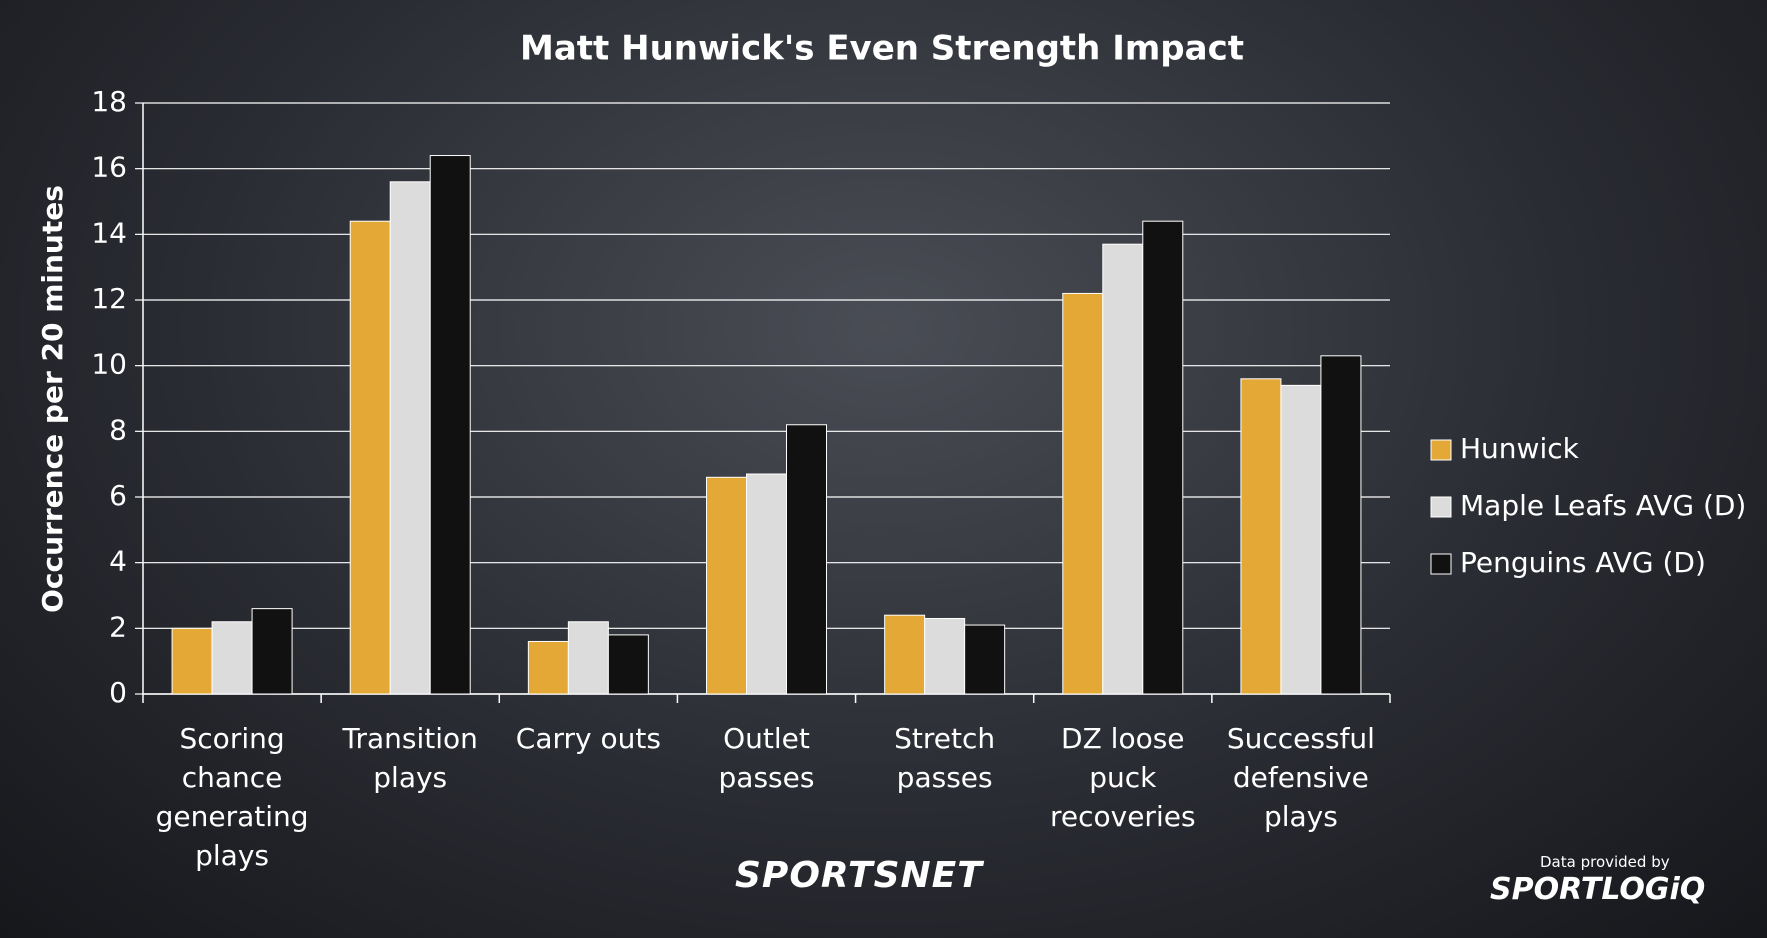 Image resolution: width=1767 pixels, height=938 pixels. What do you see at coordinates (118, 561) in the screenshot?
I see `y-tick-label: 4` at bounding box center [118, 561].